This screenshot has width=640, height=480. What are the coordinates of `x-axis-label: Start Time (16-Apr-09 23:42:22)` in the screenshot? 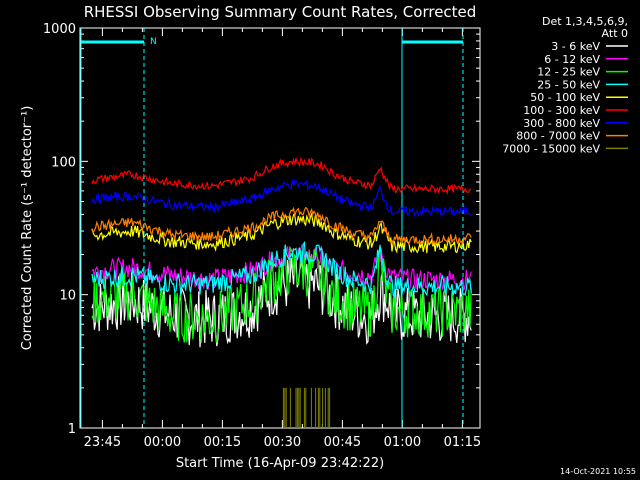 It's located at (280, 463).